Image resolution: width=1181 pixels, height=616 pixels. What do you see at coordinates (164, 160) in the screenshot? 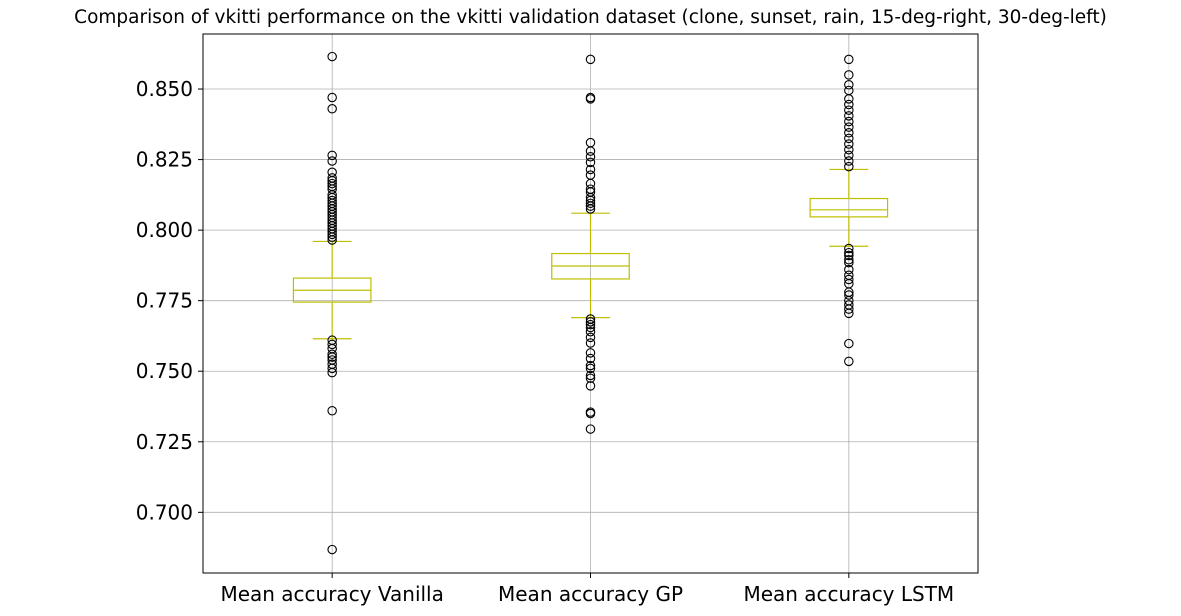
I see `y-tick-label: 0.825` at bounding box center [164, 160].